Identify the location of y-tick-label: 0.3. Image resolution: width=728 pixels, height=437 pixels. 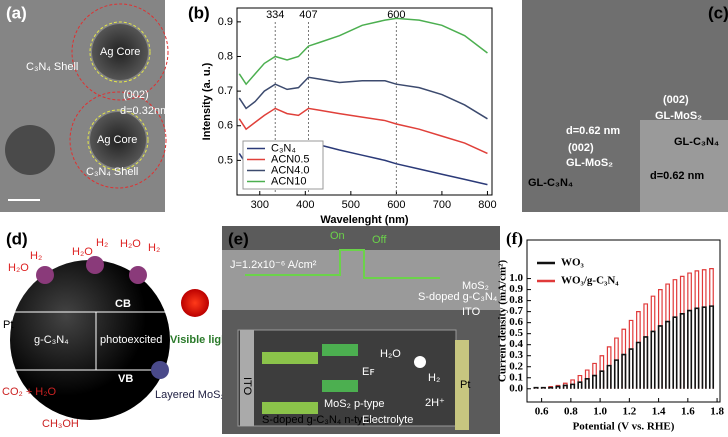
(516, 355).